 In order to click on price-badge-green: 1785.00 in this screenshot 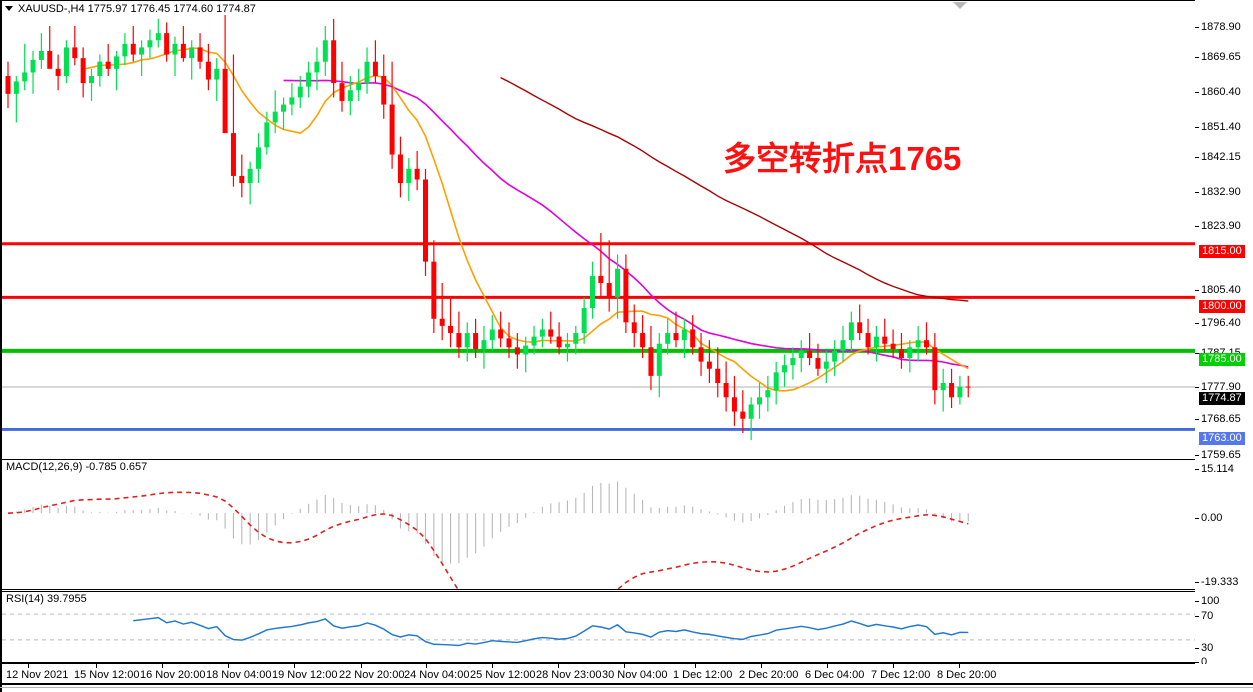, I will do `click(1222, 359)`.